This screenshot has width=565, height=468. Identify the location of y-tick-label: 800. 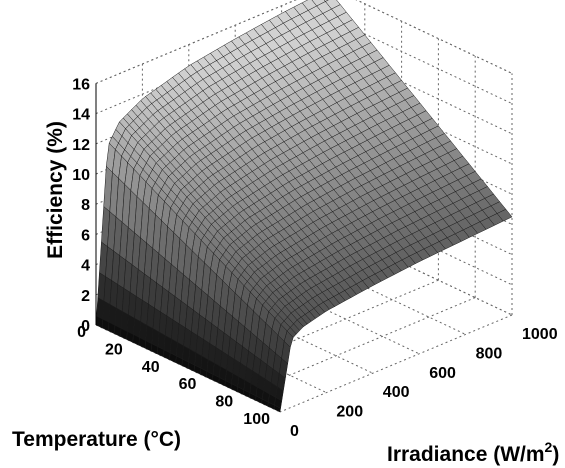
(489, 353).